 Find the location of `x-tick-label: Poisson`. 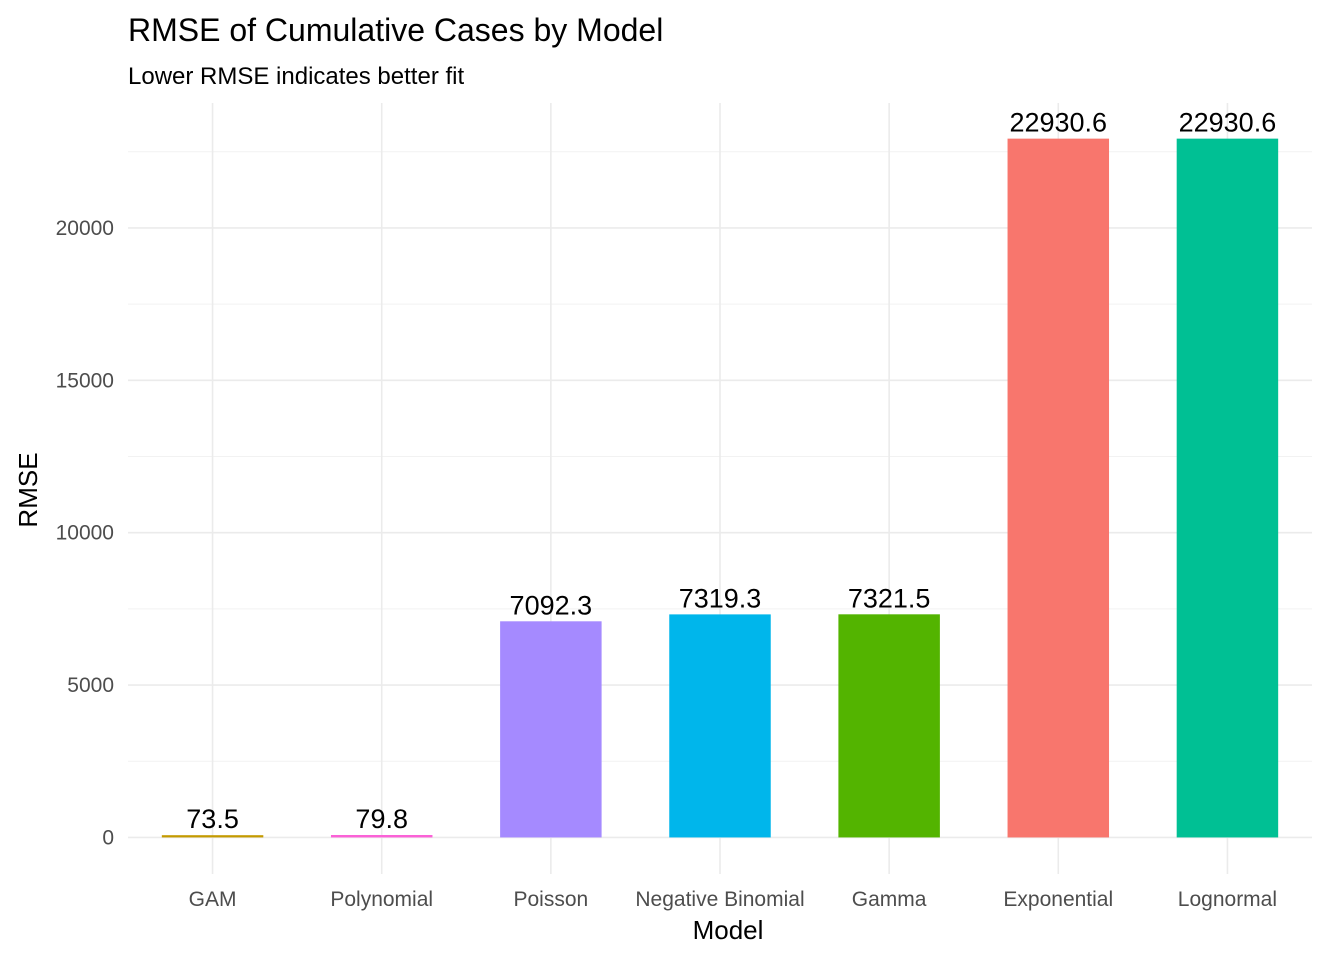

x-tick-label: Poisson is located at coordinates (550, 899).